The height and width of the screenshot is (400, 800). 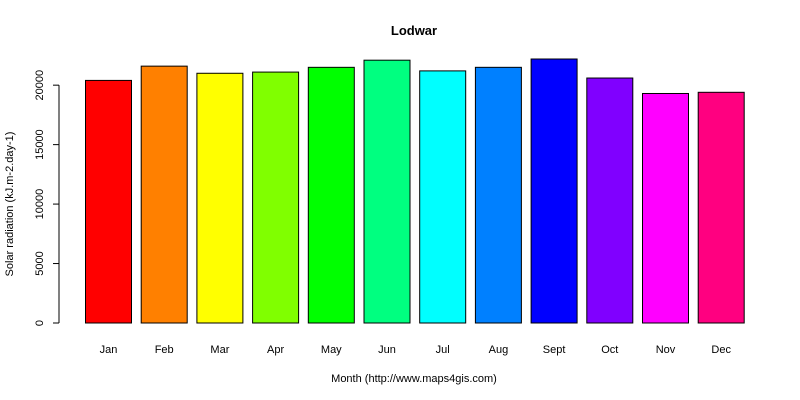 I want to click on y-axis-label: Solar radiation (kJ.m-2.day-1), so click(x=10, y=204).